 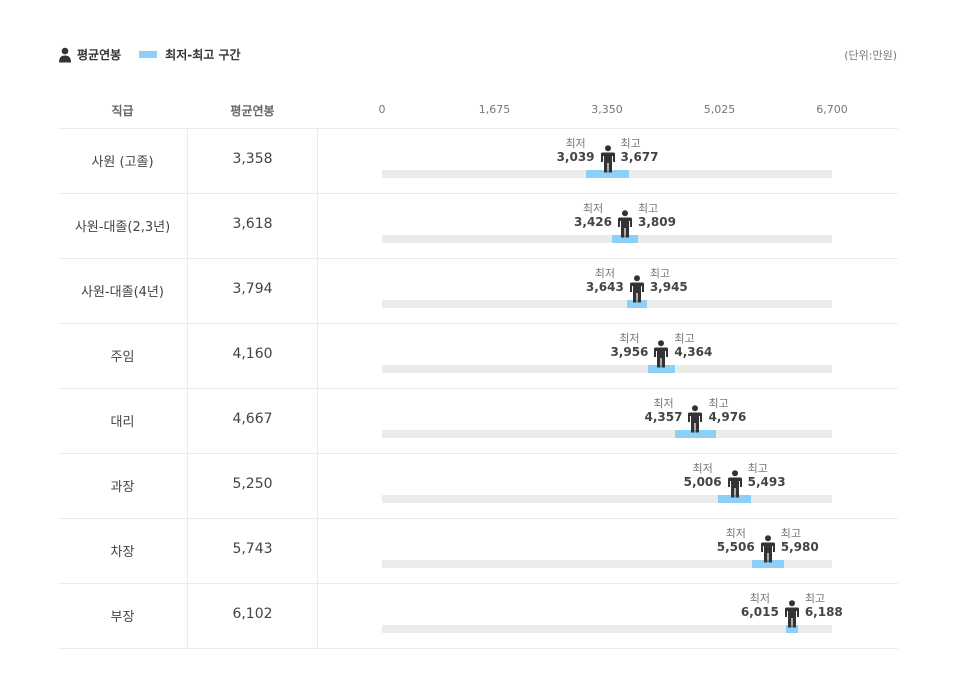 I want to click on min-value-group: 최저 3,426, so click(x=593, y=216).